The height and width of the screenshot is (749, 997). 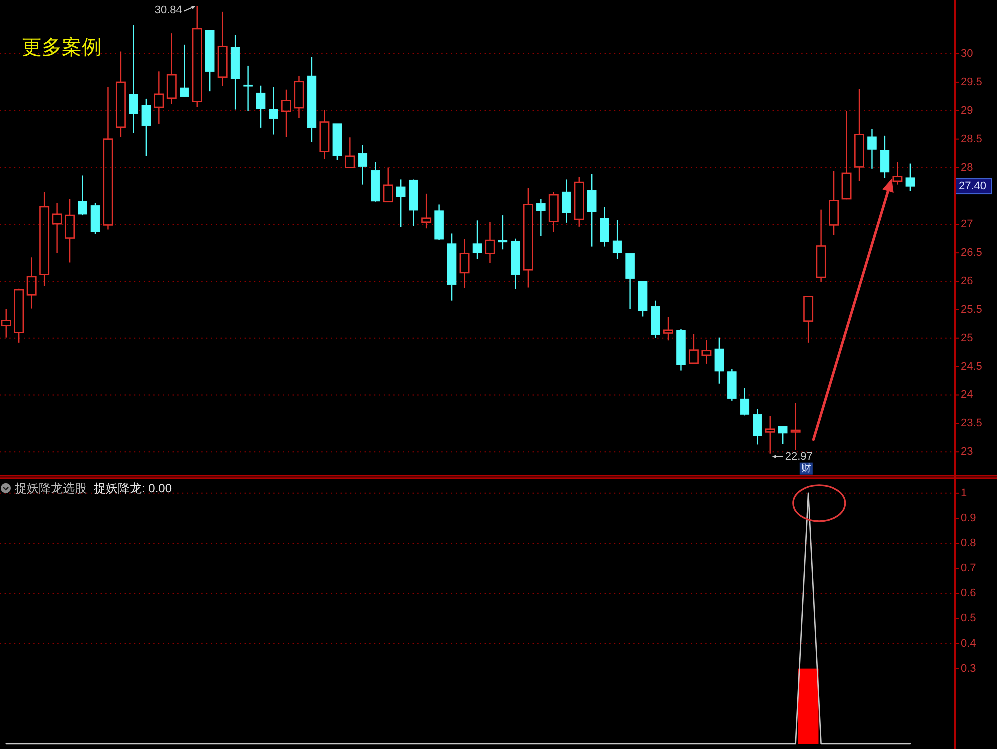 What do you see at coordinates (799, 456) in the screenshot?
I see `annotation: 22.97` at bounding box center [799, 456].